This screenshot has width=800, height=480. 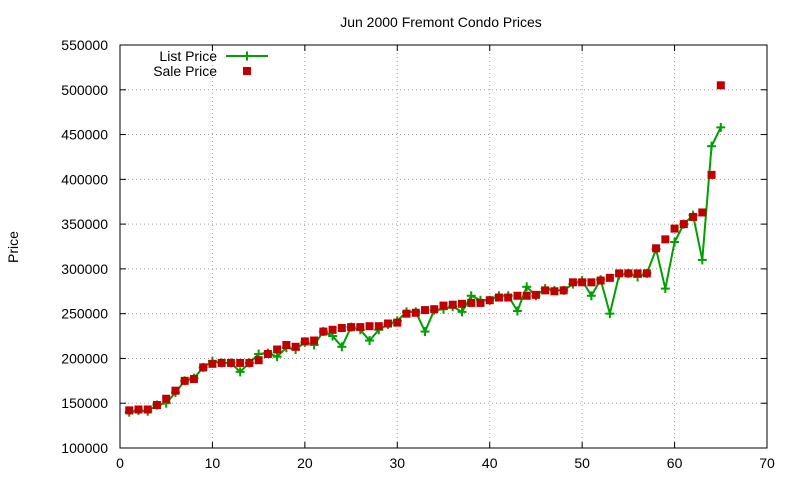 I want to click on x-tick-label: 10, so click(x=213, y=463).